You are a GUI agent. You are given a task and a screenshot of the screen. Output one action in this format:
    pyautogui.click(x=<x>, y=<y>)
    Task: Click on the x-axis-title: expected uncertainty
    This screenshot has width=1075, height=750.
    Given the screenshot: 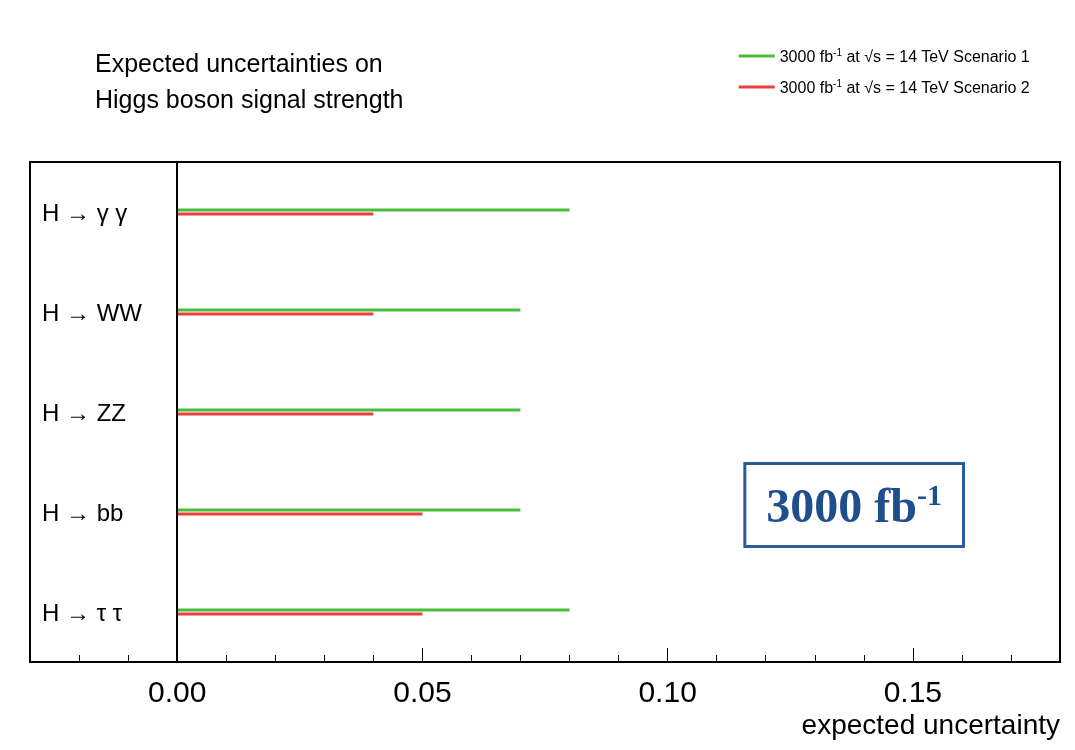 What is the action you would take?
    pyautogui.click(x=930, y=724)
    